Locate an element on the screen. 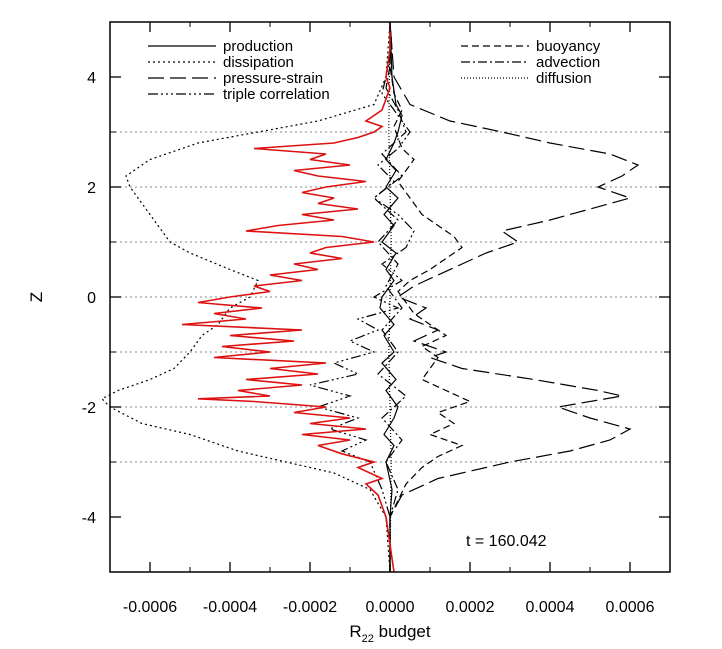  legend-label-pressure-strain: pressure-strain is located at coordinates (273, 78).